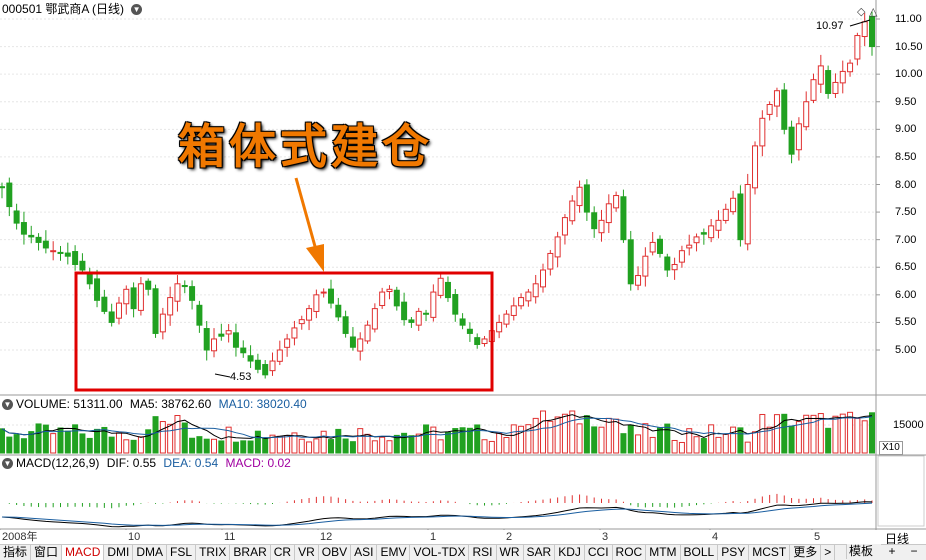 Image resolution: width=926 pixels, height=560 pixels. Describe the element at coordinates (700, 552) in the screenshot. I see `tab-boll: BOLL` at that location.